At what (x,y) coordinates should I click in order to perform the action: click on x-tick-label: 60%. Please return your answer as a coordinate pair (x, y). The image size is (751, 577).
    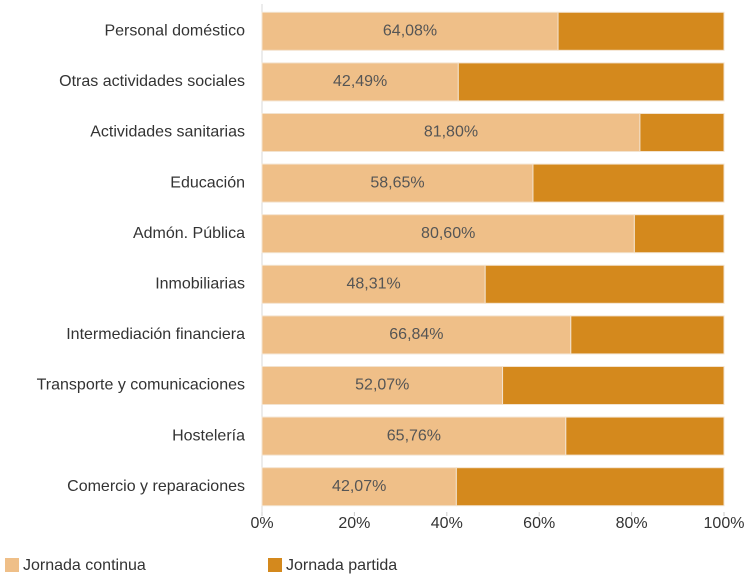
    Looking at the image, I should click on (539, 523).